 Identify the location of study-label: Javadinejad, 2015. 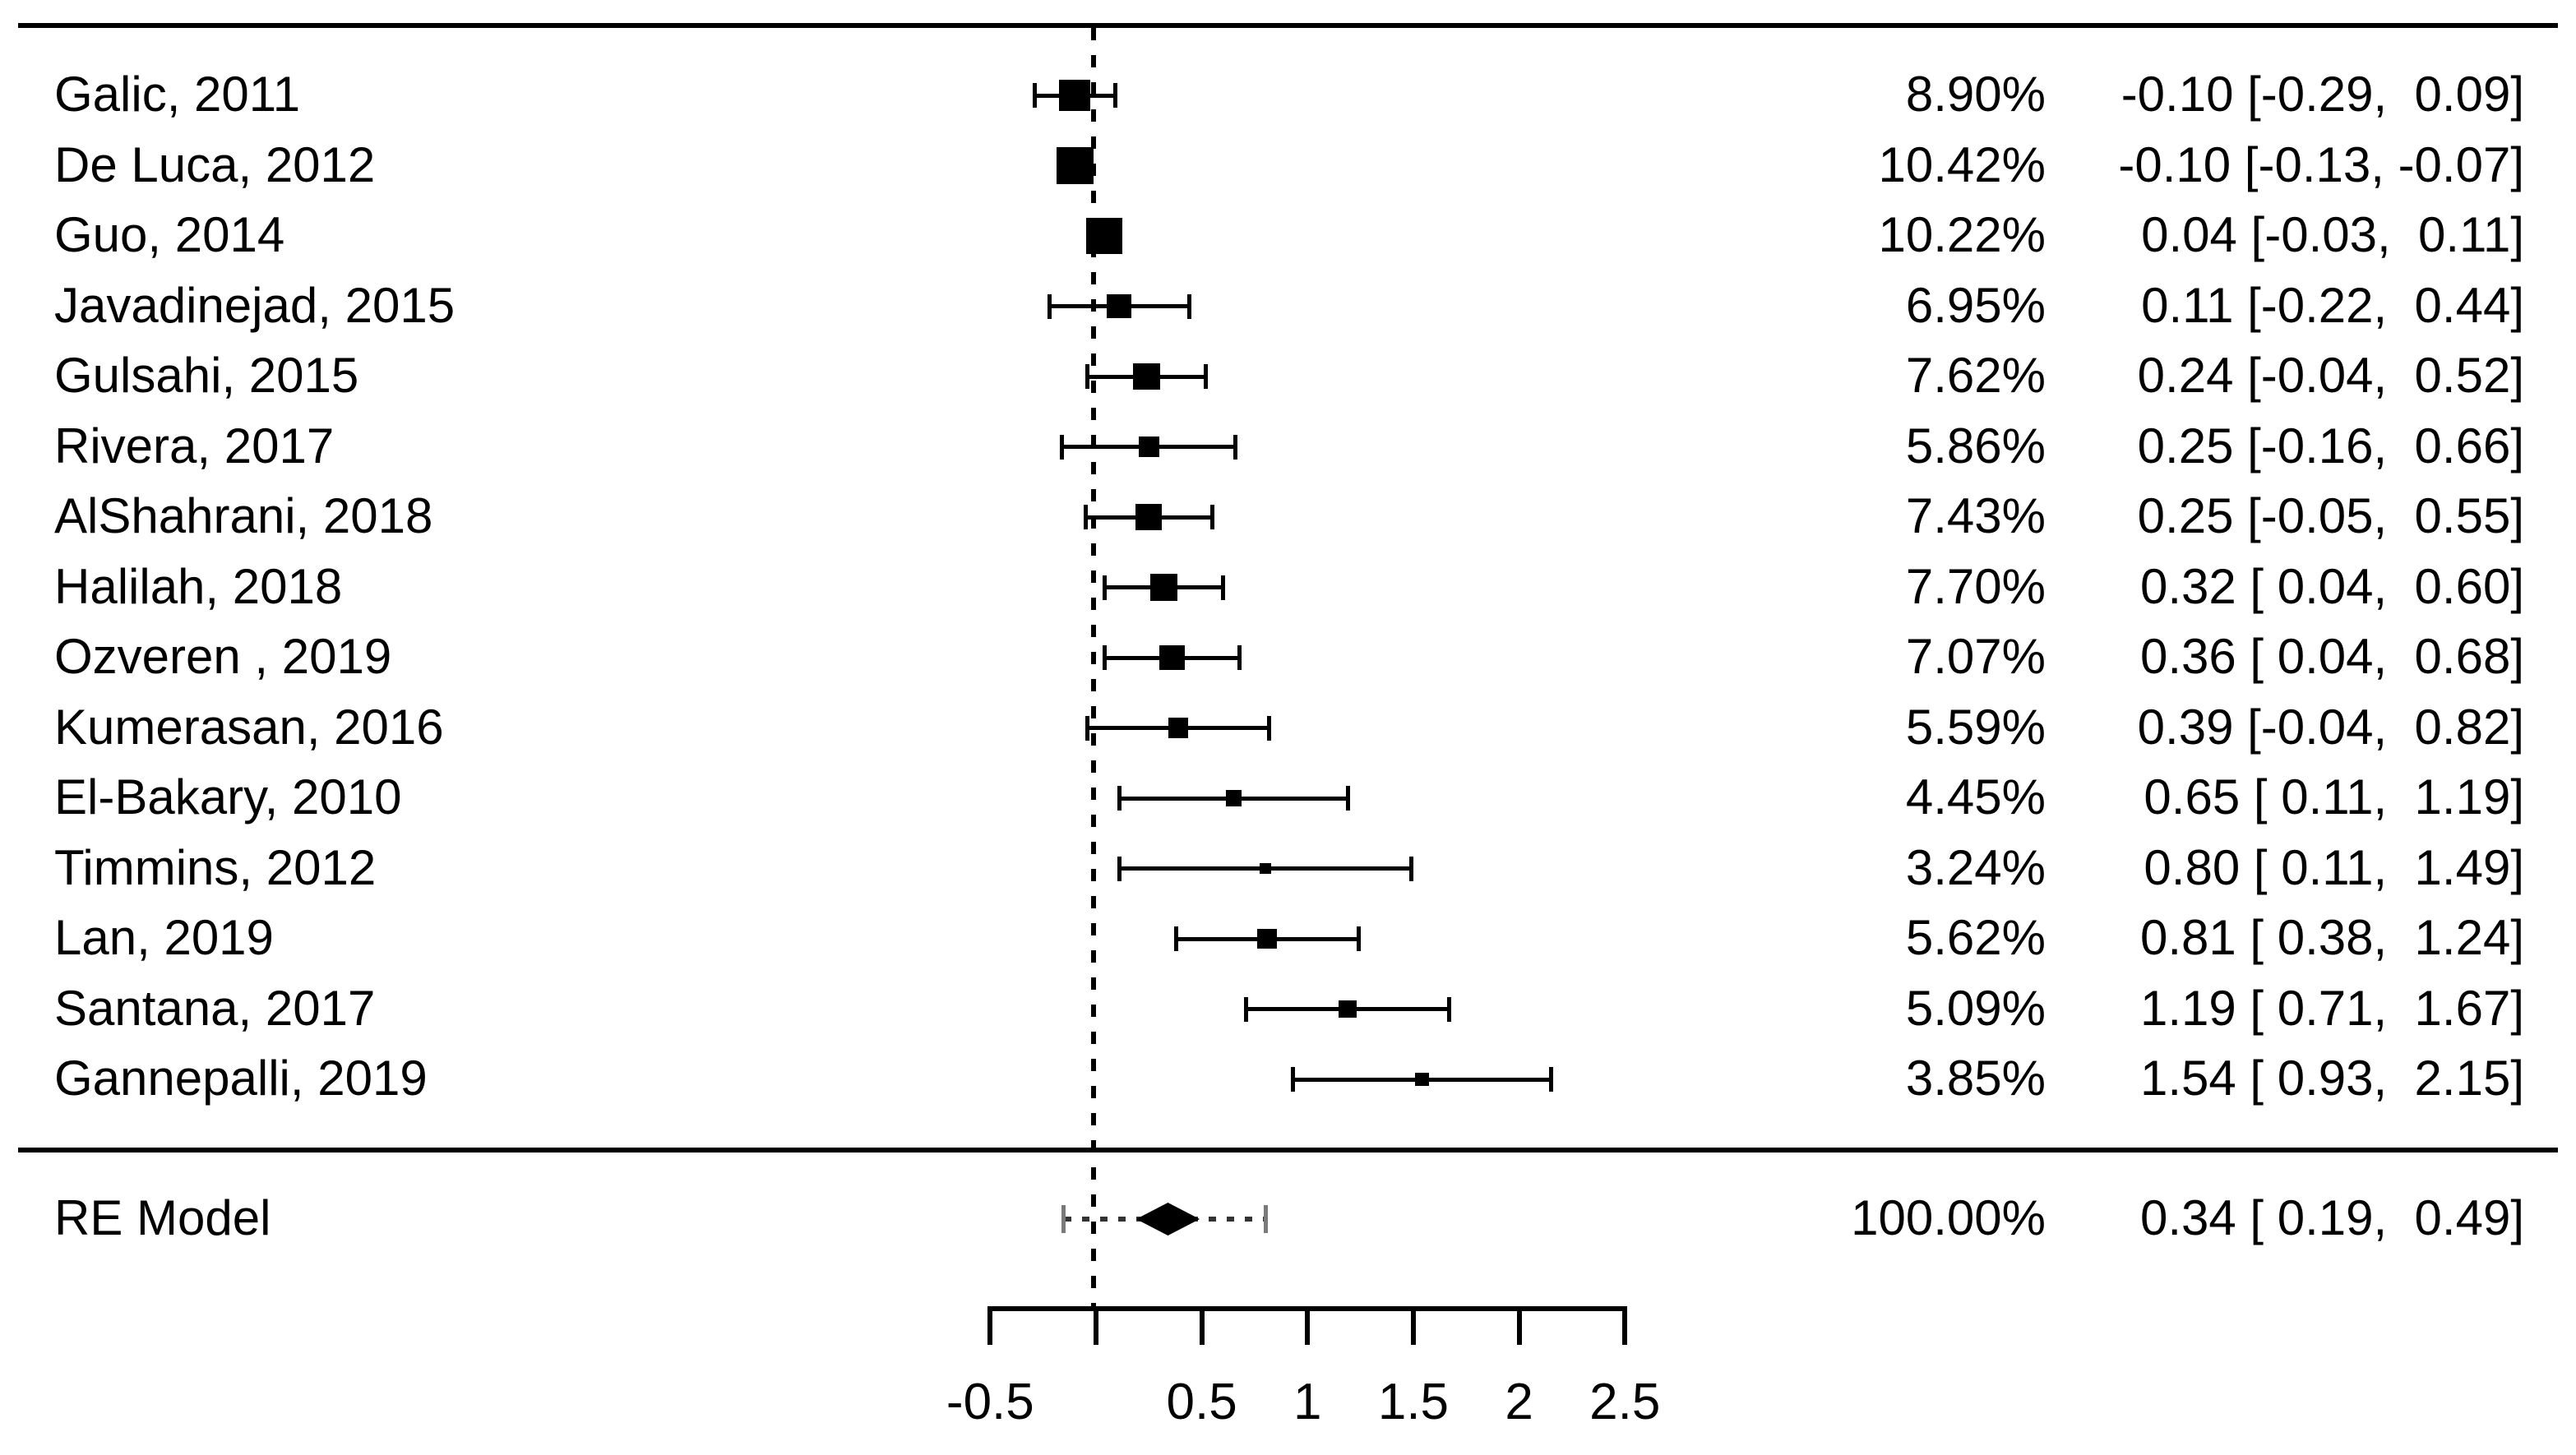
(255, 305).